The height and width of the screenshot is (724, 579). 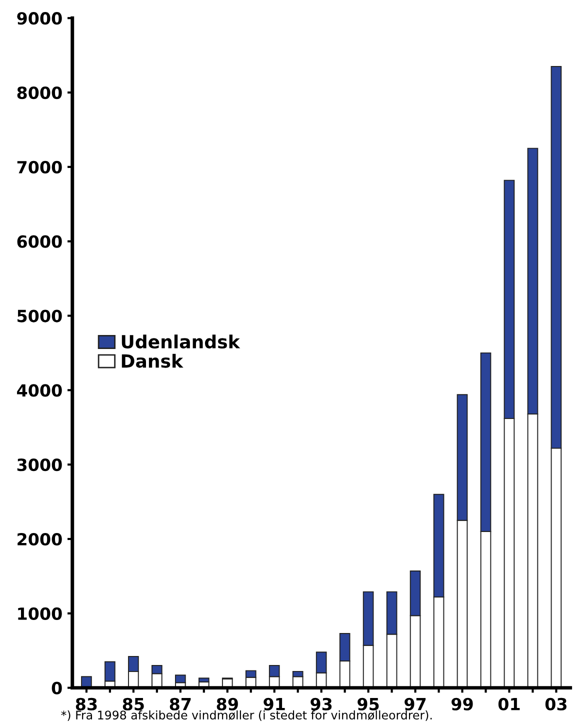 I want to click on x-tick-label: 93, so click(x=321, y=704).